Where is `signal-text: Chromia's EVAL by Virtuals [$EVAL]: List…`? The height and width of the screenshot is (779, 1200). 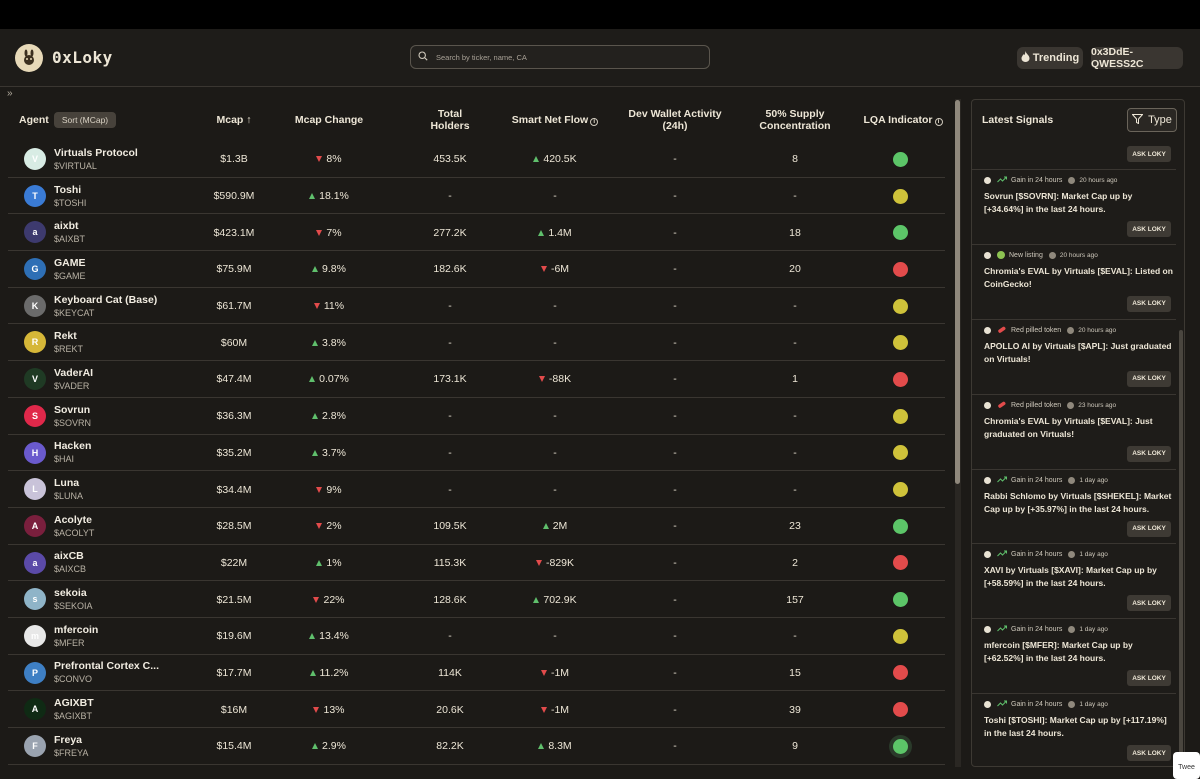 signal-text: Chromia's EVAL by Virtuals [$EVAL]: List… is located at coordinates (1078, 277).